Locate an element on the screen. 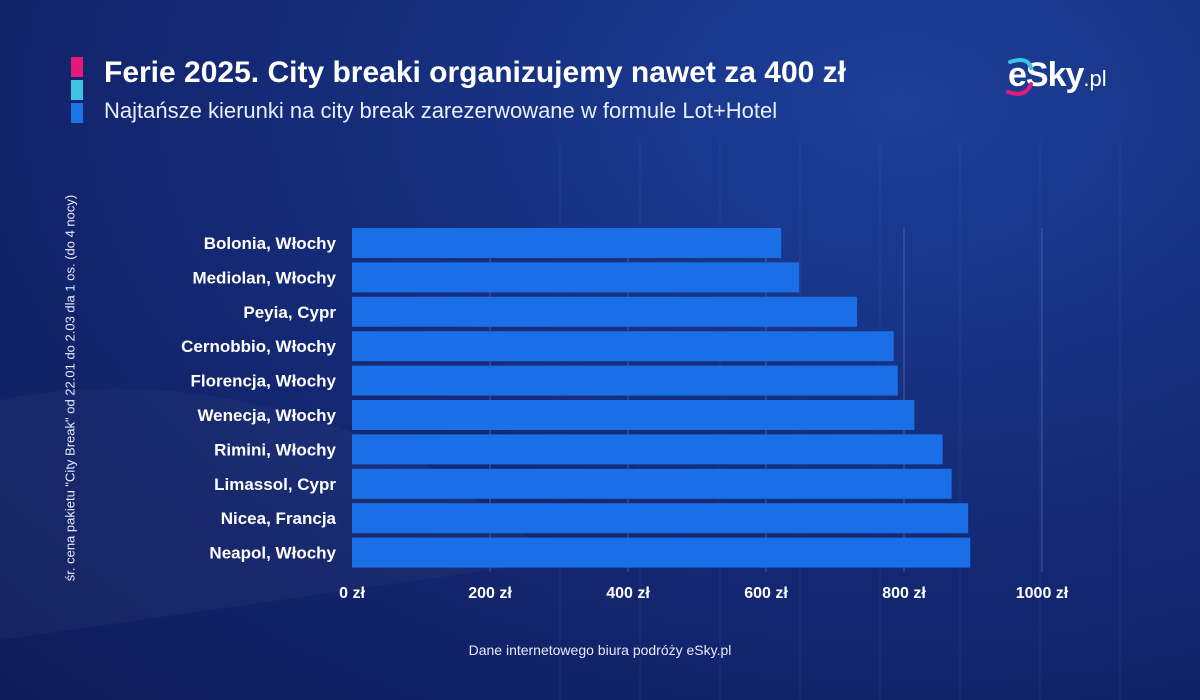 This screenshot has width=1200, height=700. category-label-2: Peyia, Cypr is located at coordinates (289, 312).